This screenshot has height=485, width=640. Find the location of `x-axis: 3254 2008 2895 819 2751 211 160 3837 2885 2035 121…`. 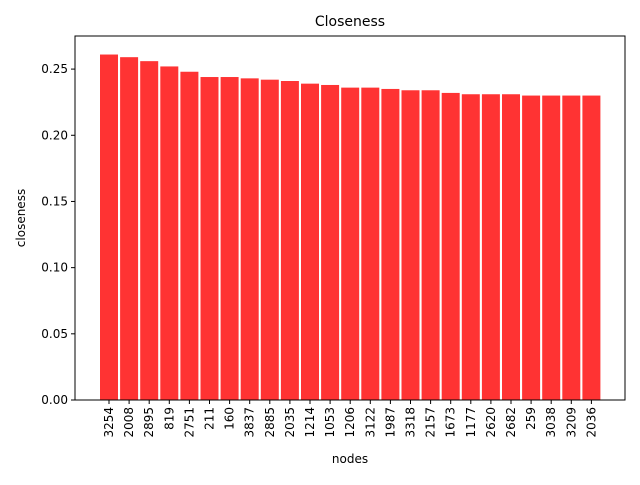

x-axis: 3254 2008 2895 819 2751 211 160 3837 2885 2035 121… is located at coordinates (350, 419).